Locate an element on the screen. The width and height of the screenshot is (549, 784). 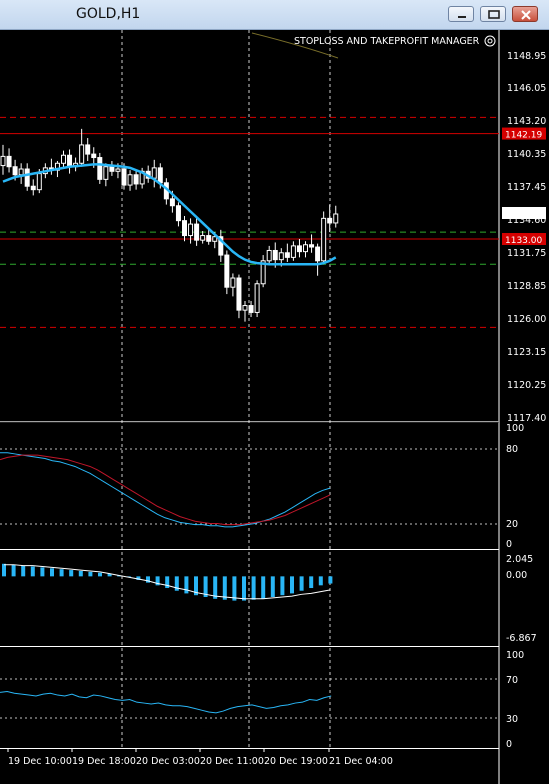
stochastic-signal-line is located at coordinates (165, 490).